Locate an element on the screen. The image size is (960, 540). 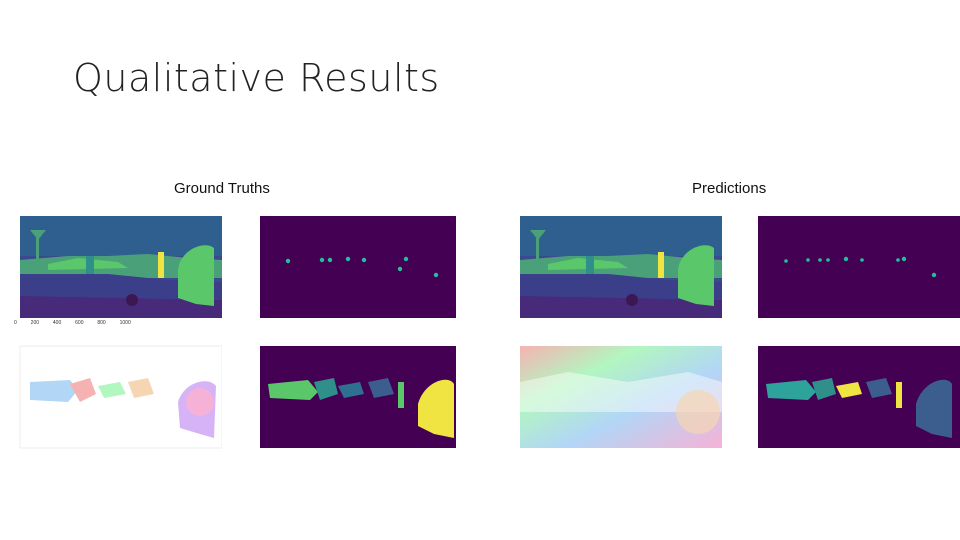
ground-truths-label: Ground Truths is located at coordinates (222, 188).